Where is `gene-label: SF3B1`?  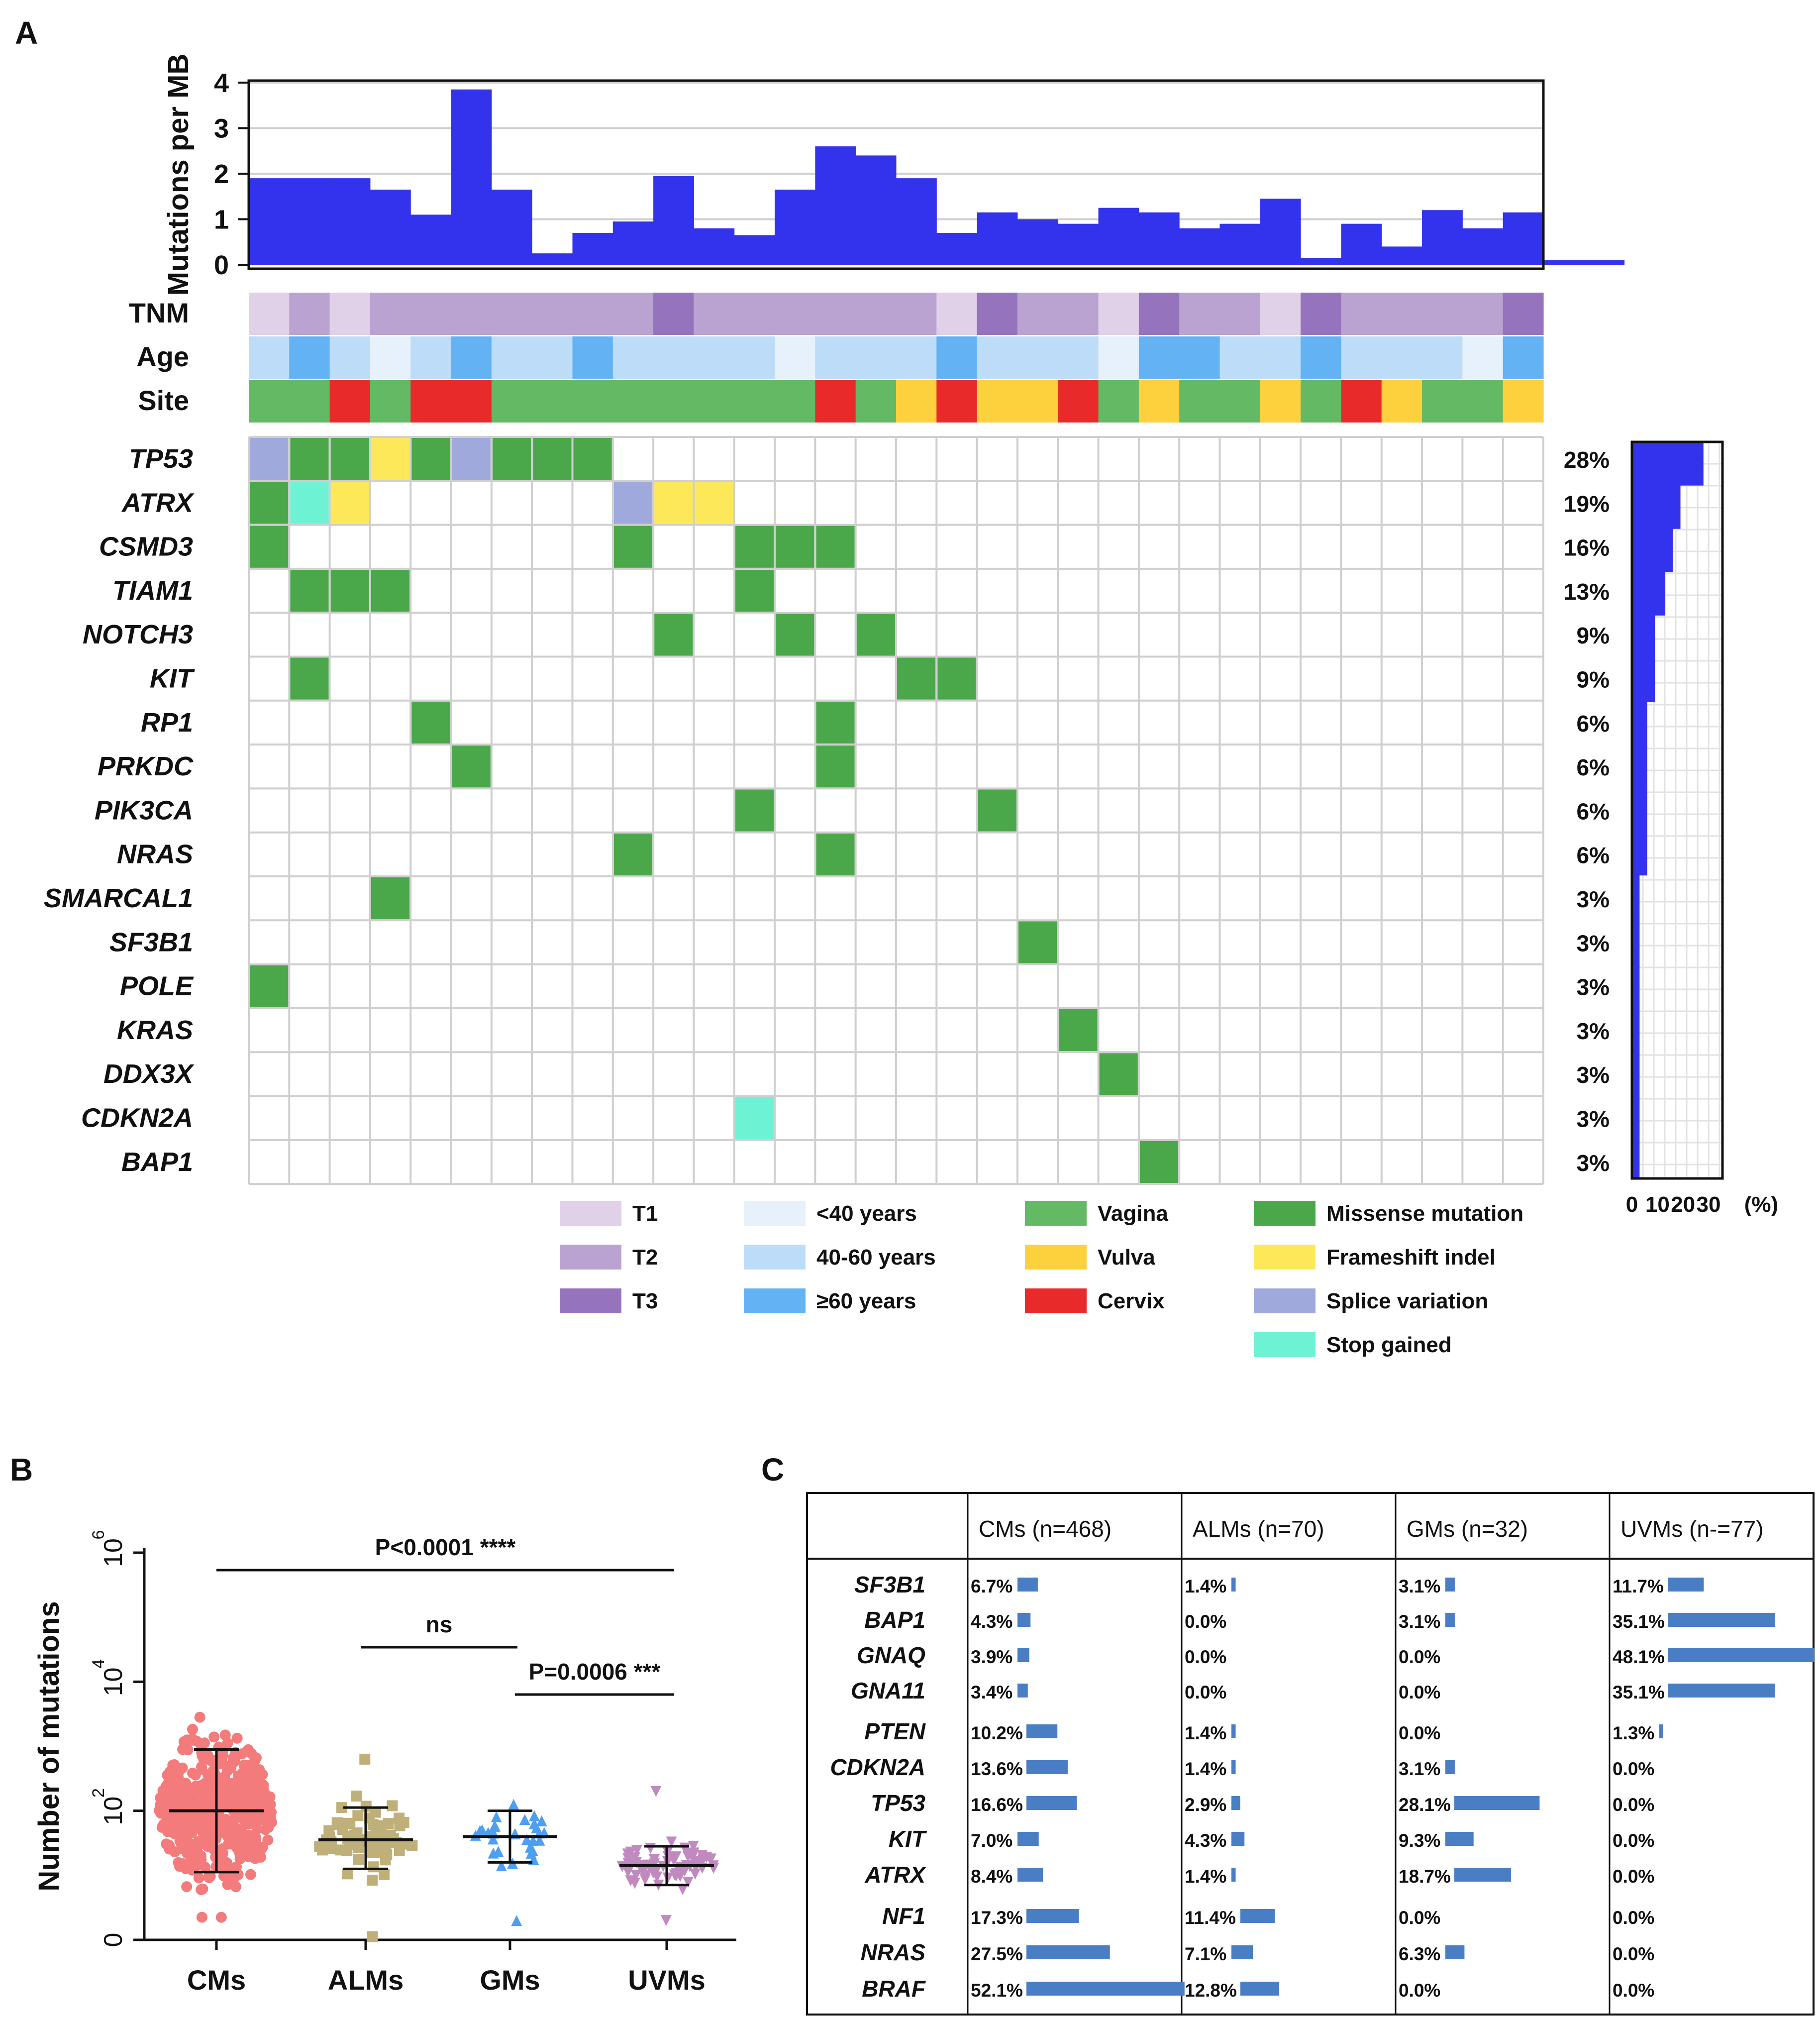 gene-label: SF3B1 is located at coordinates (151, 942).